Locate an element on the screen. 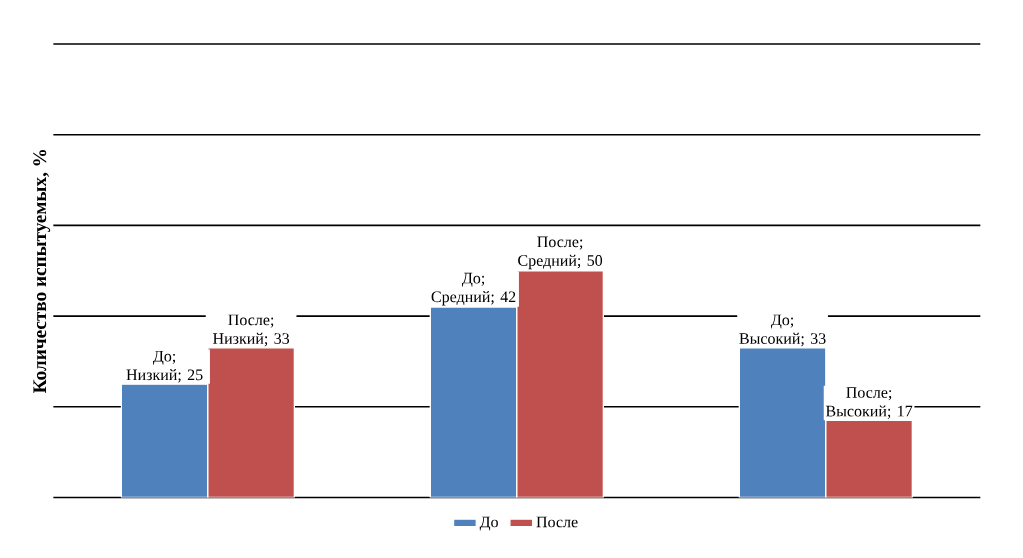 Image resolution: width=1023 pixels, height=558 pixels. data-label: До; Высокий; 33 is located at coordinates (782, 330).